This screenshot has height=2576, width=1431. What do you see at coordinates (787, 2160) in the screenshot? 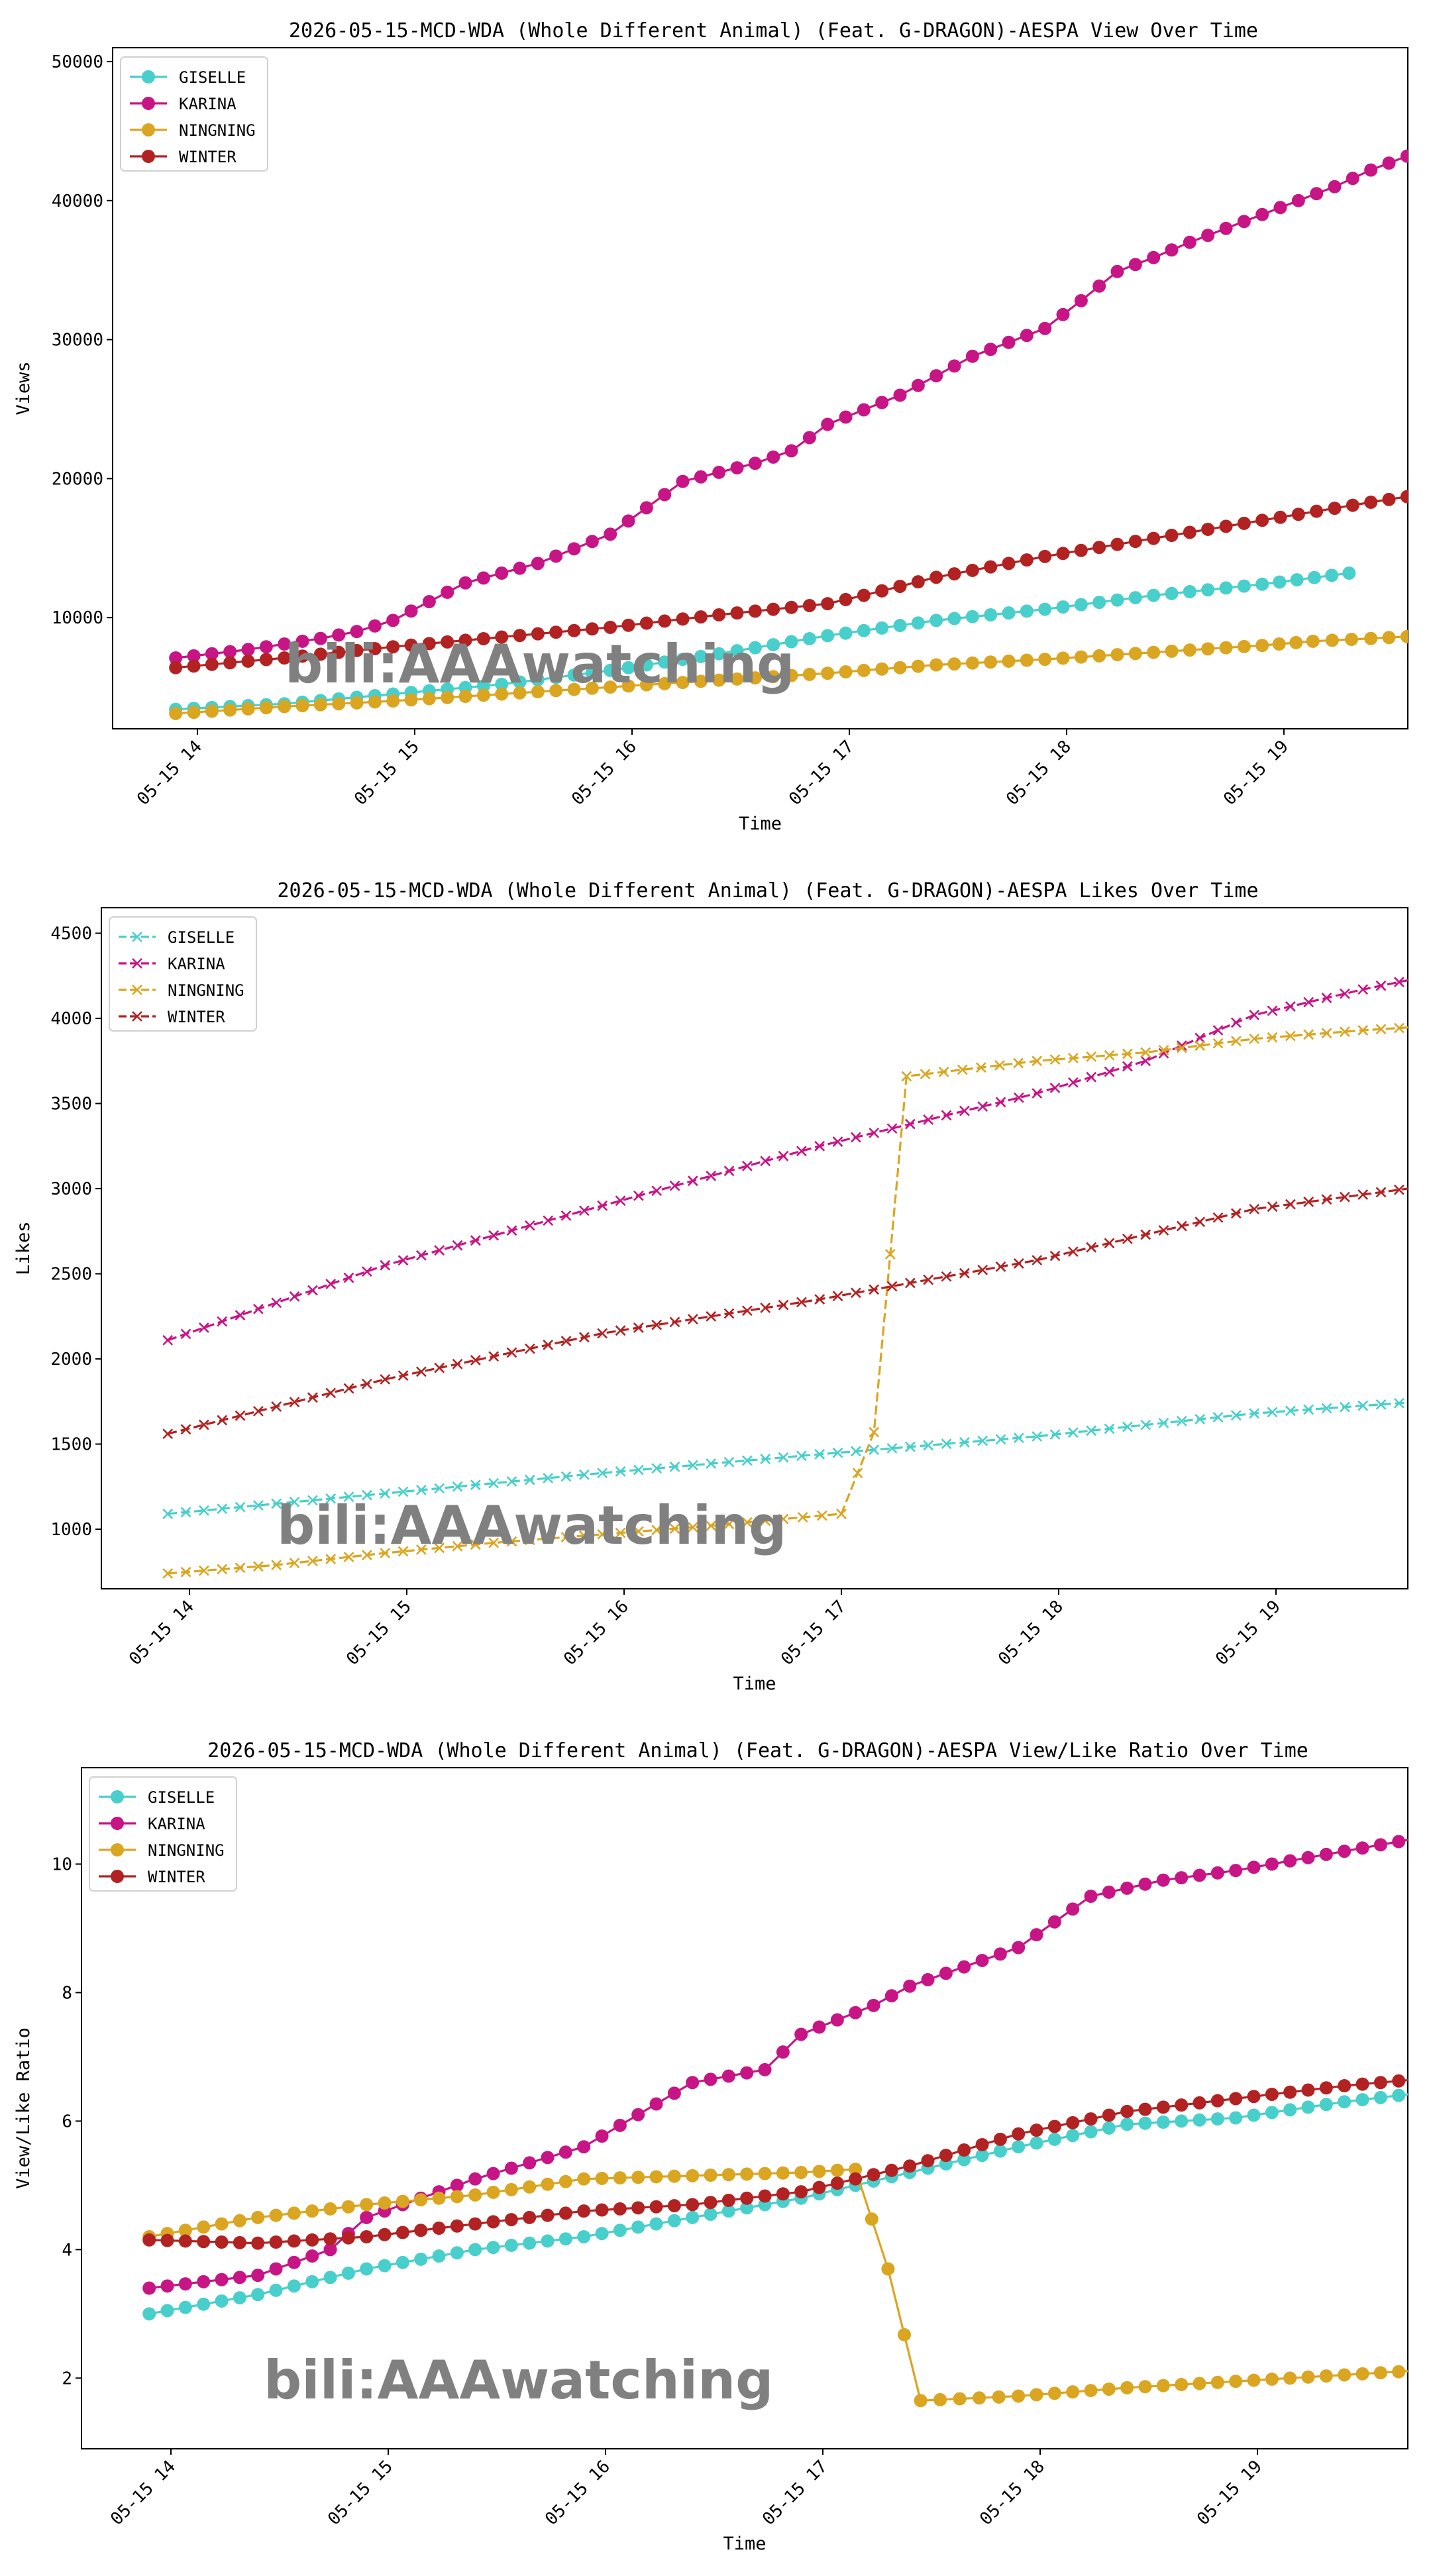
I see `series-winter` at bounding box center [787, 2160].